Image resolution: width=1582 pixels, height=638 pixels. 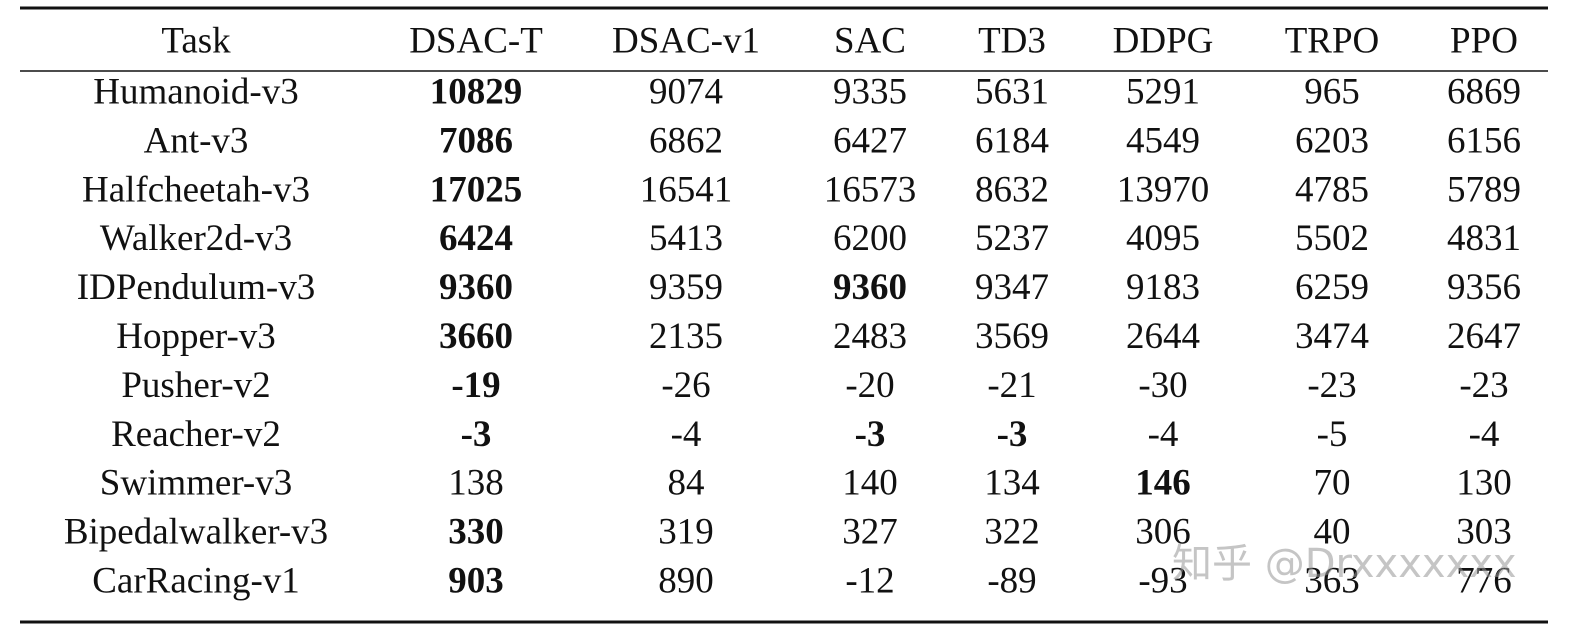 What do you see at coordinates (869, 385) in the screenshot?
I see `value-cell: -20` at bounding box center [869, 385].